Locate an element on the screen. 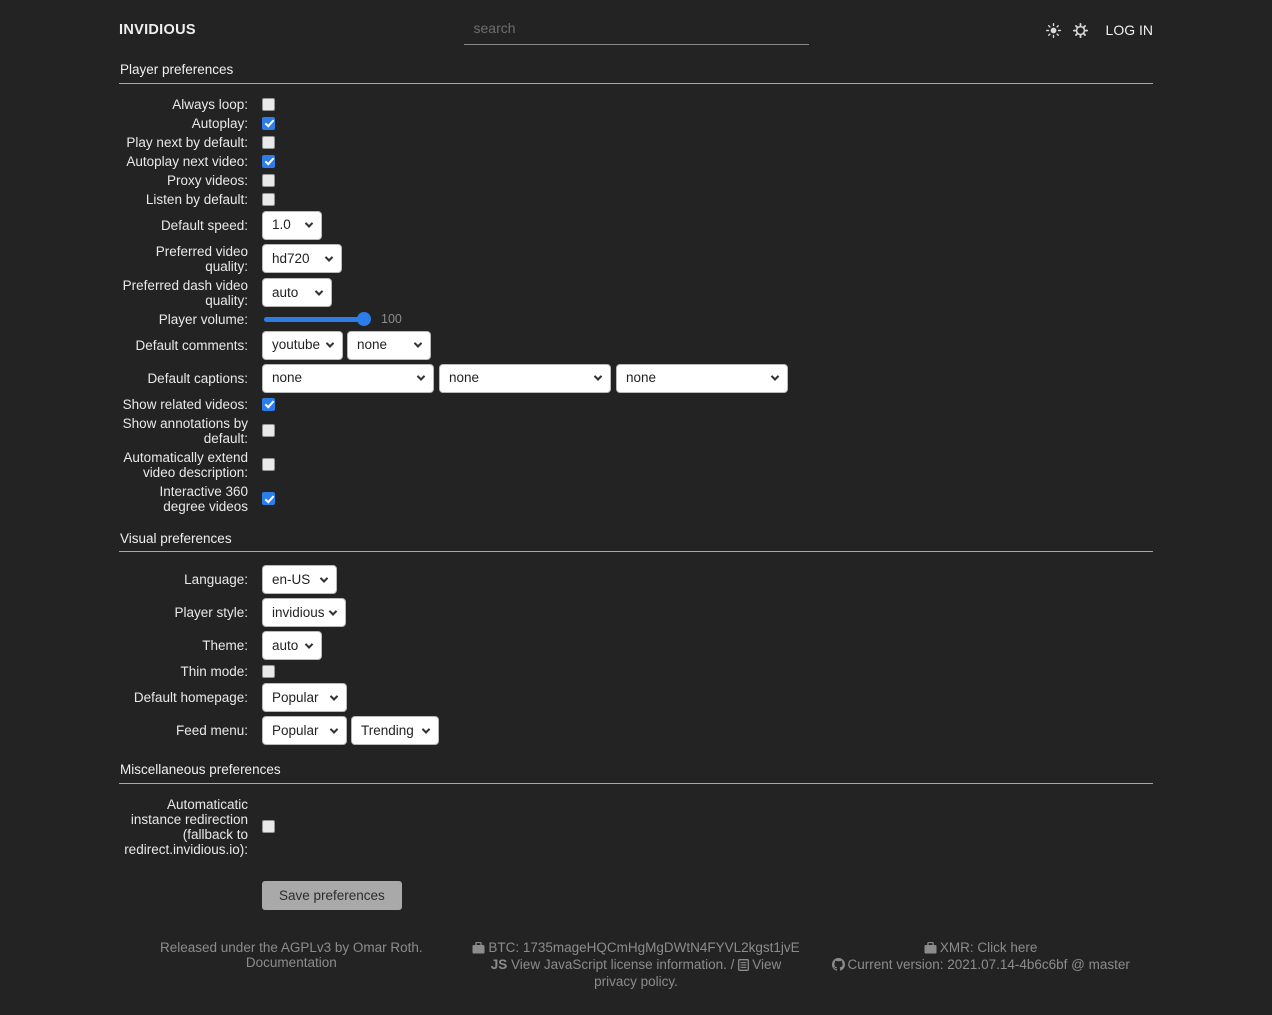 Image resolution: width=1272 pixels, height=1015 pixels. autoplay-next-label: Autoplay next video: is located at coordinates (187, 161).